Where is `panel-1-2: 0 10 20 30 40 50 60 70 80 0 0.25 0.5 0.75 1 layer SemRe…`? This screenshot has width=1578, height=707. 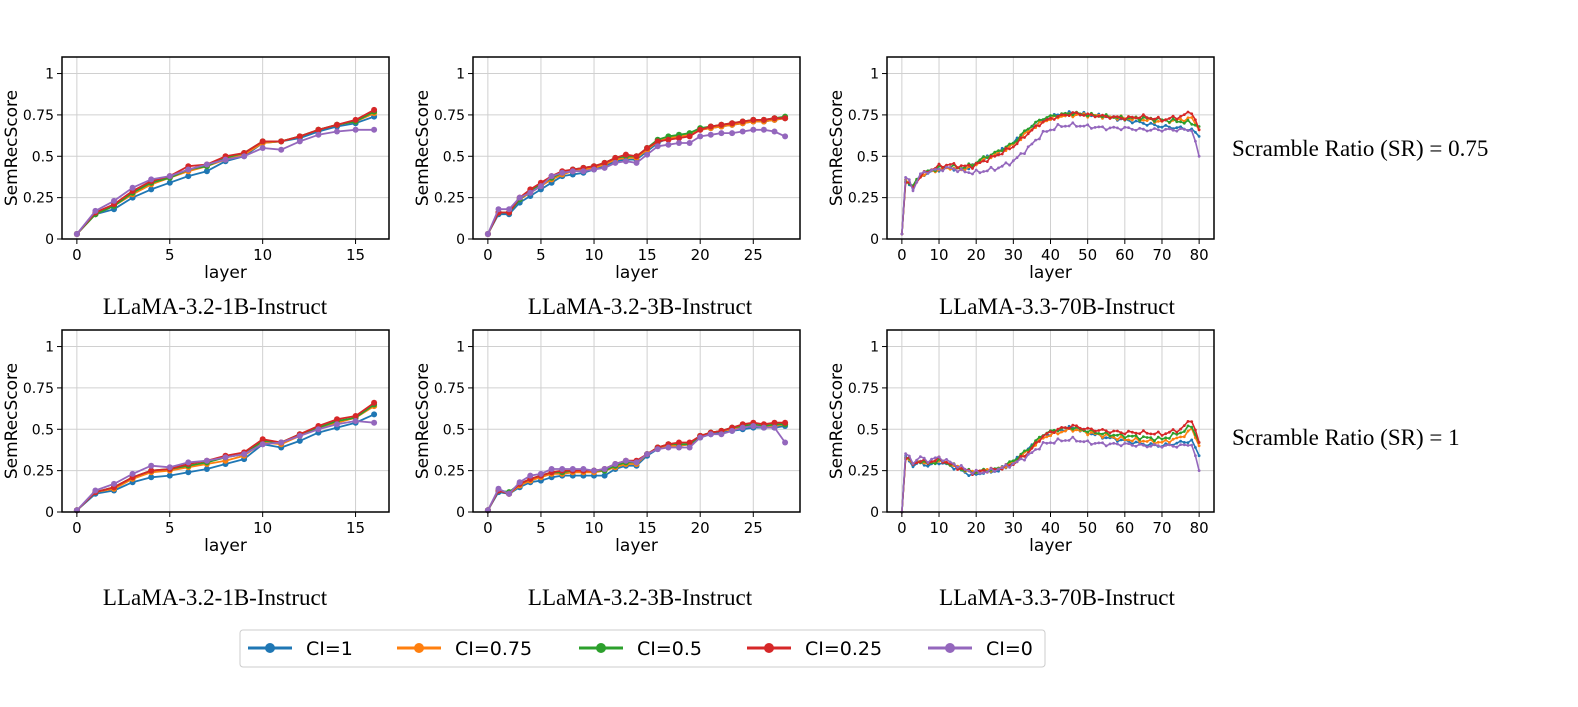 panel-1-2: 0 10 20 30 40 50 60 70 80 0 0.25 0.5 0.75 1 layer SemRe… is located at coordinates (1021, 469).